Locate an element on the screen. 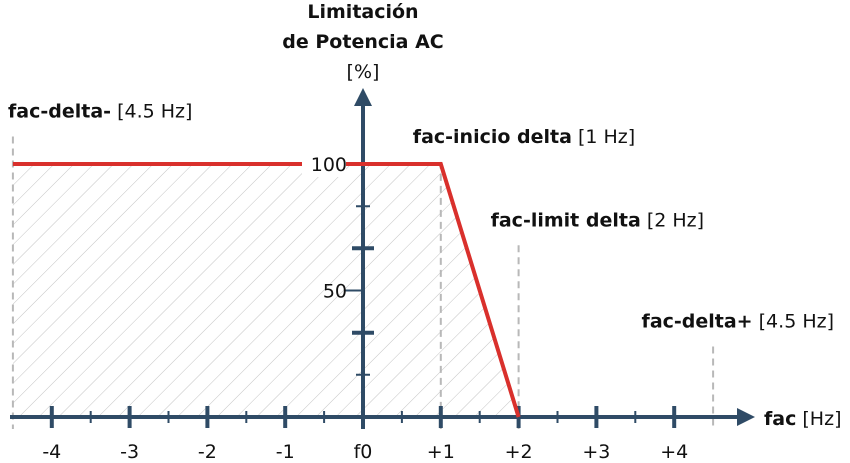  guide-label-3-part: fac-delta+ is located at coordinates (697, 322).